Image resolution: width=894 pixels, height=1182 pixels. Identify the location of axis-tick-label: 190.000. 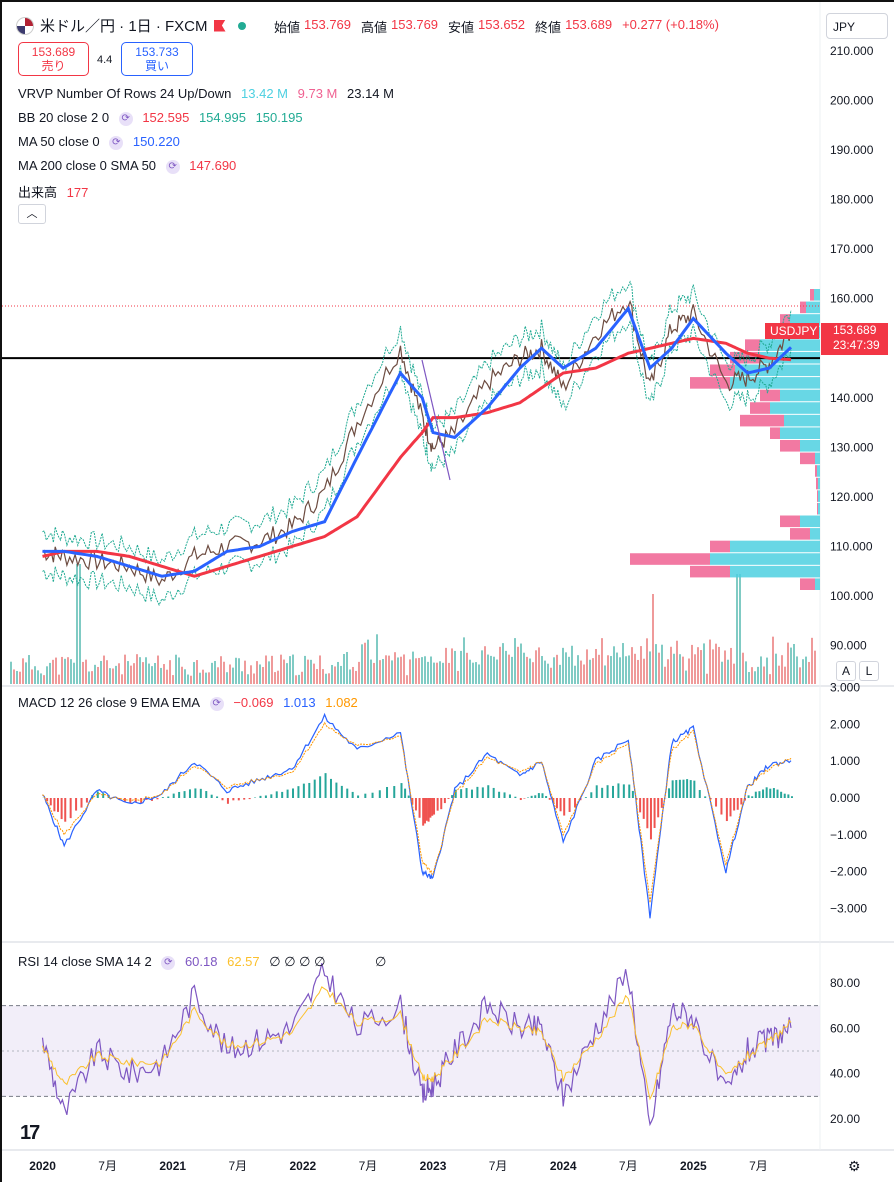
(852, 150).